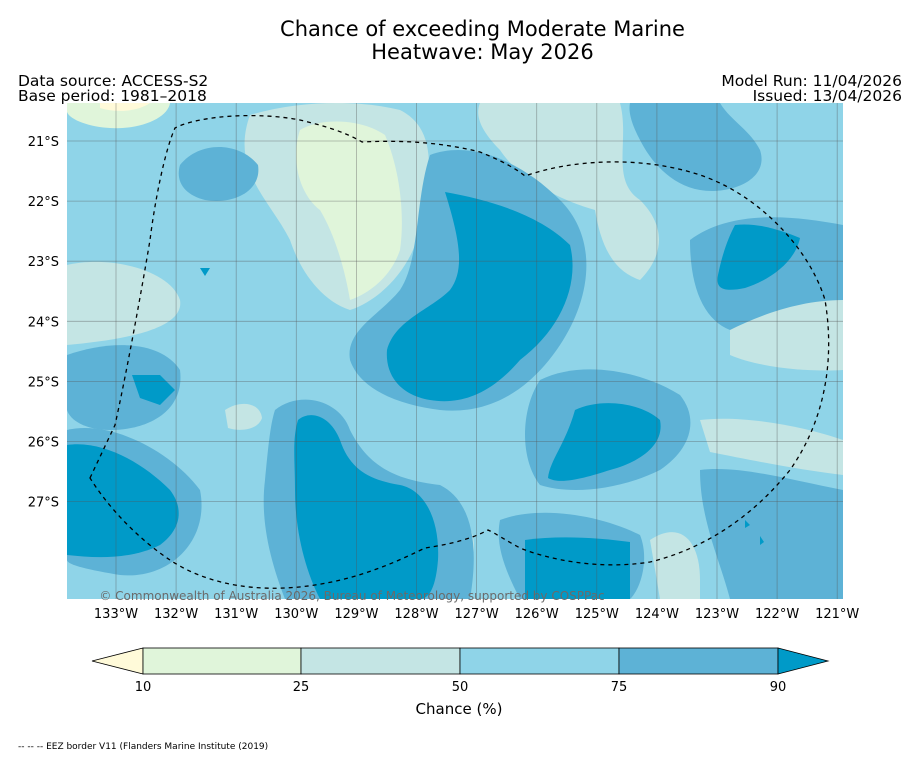 This screenshot has width=919, height=758. I want to click on data-info-right: Model Run: 11/04/2026 Issued: 13/04/2026, so click(811, 88).